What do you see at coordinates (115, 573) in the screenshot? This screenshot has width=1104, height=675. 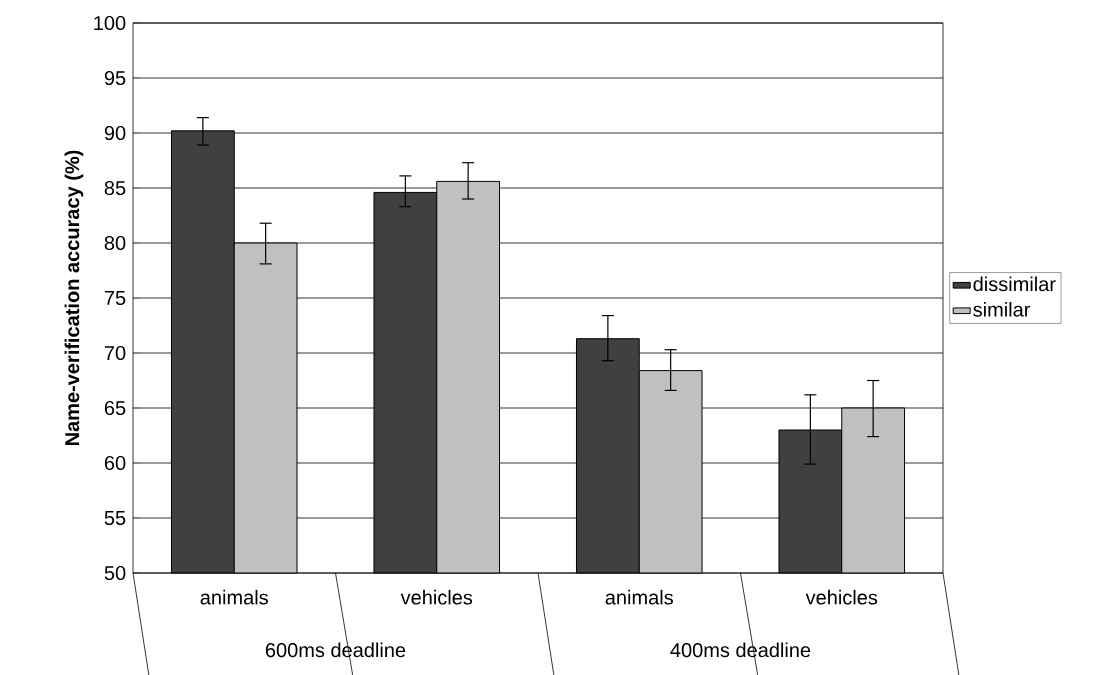 I see `y-tick-label: 50` at bounding box center [115, 573].